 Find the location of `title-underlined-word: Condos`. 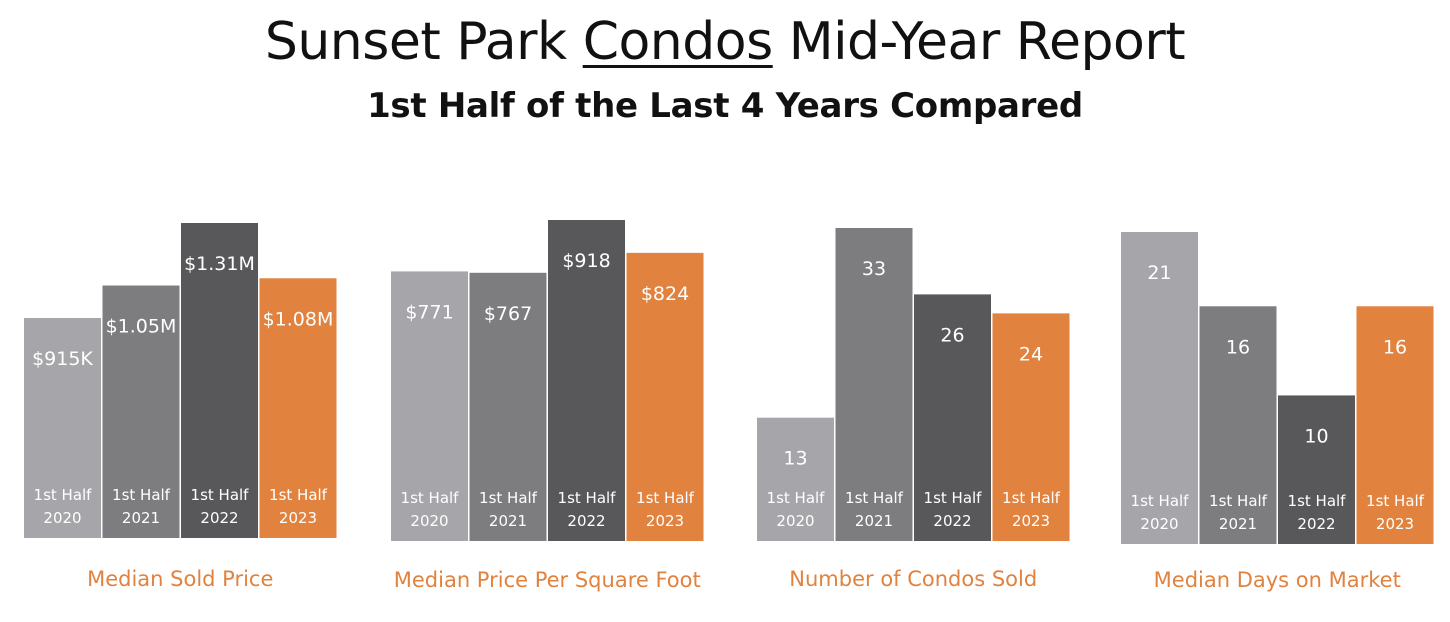

title-underlined-word: Condos is located at coordinates (678, 42).